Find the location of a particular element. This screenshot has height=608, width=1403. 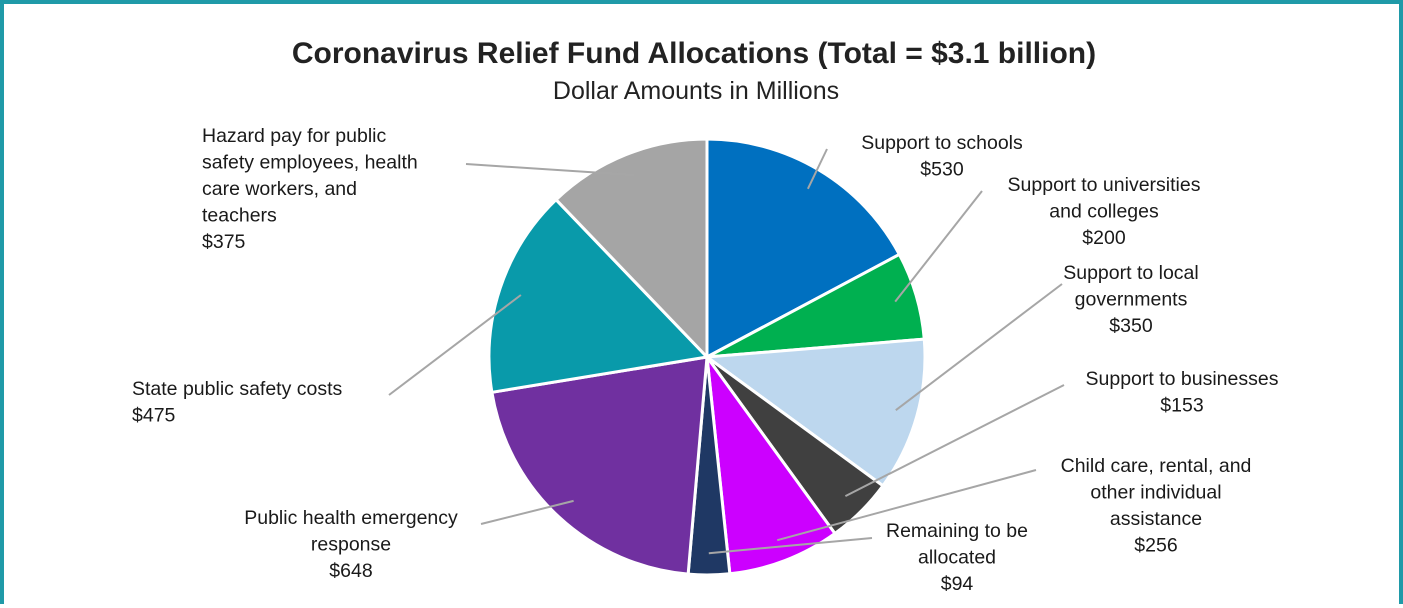

slice-label-line: allocated is located at coordinates (957, 558).